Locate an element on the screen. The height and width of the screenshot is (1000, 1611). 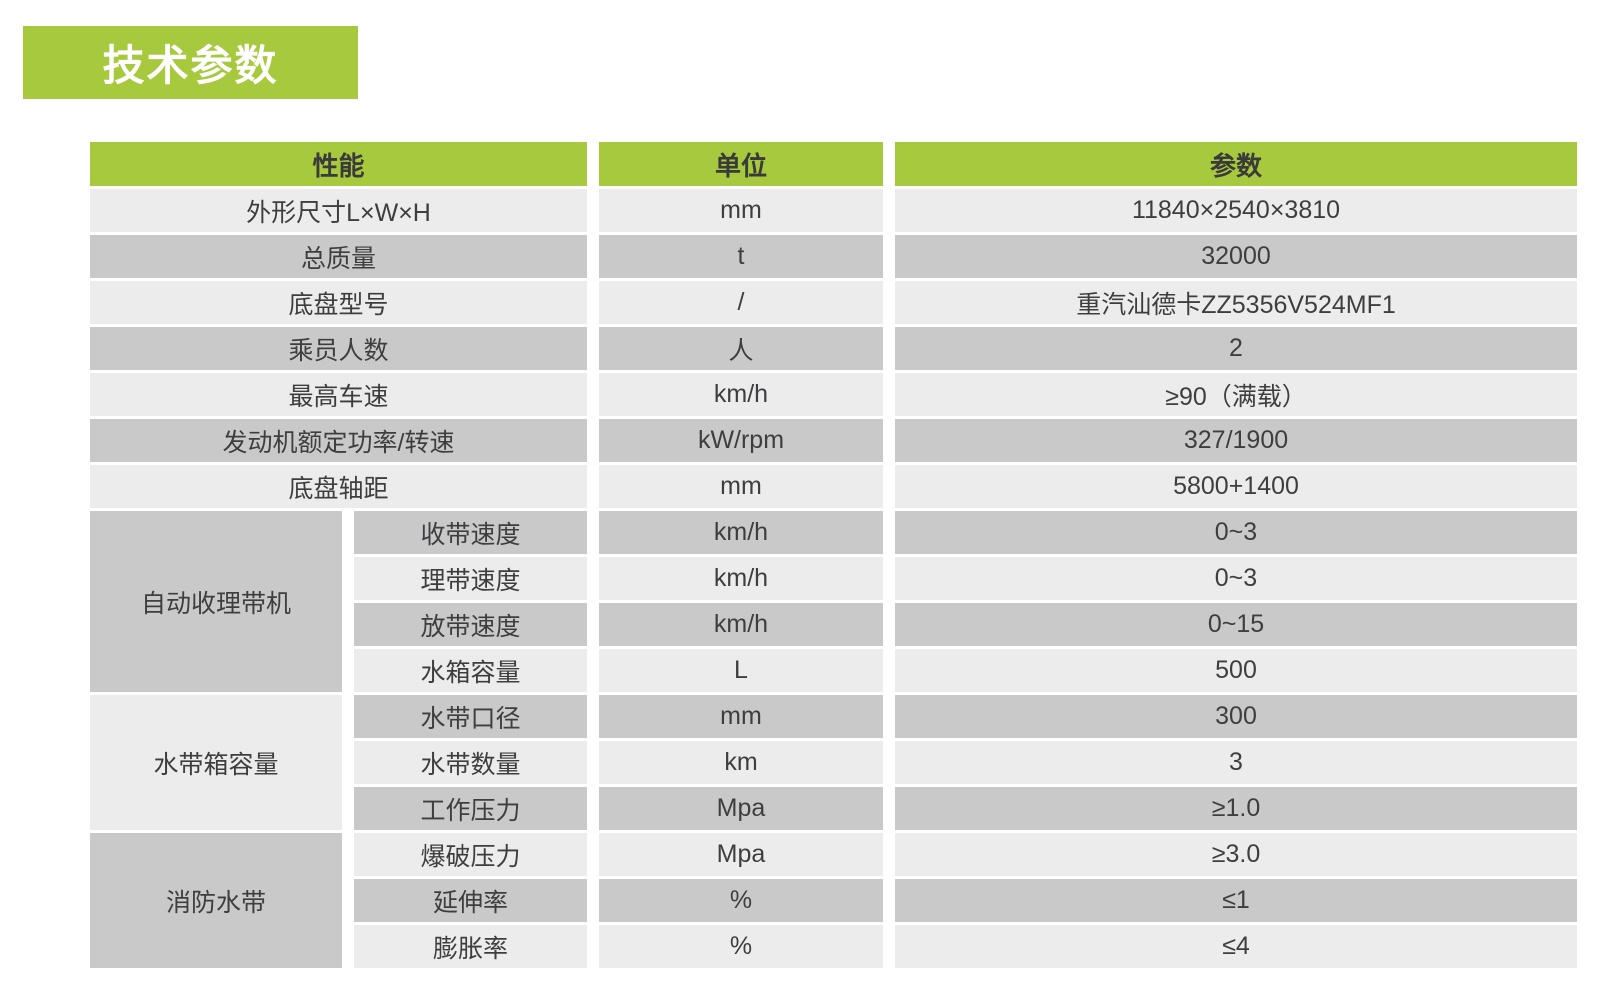
row-label: 外形尺寸L×W×H is located at coordinates (338, 210).